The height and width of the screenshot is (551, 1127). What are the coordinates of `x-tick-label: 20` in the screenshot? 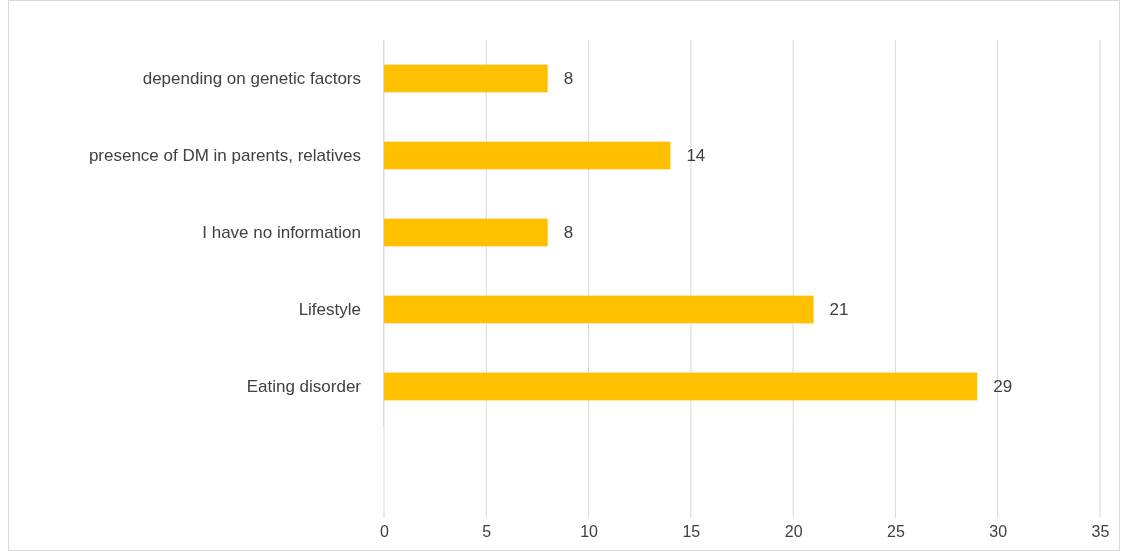 It's located at (793, 532).